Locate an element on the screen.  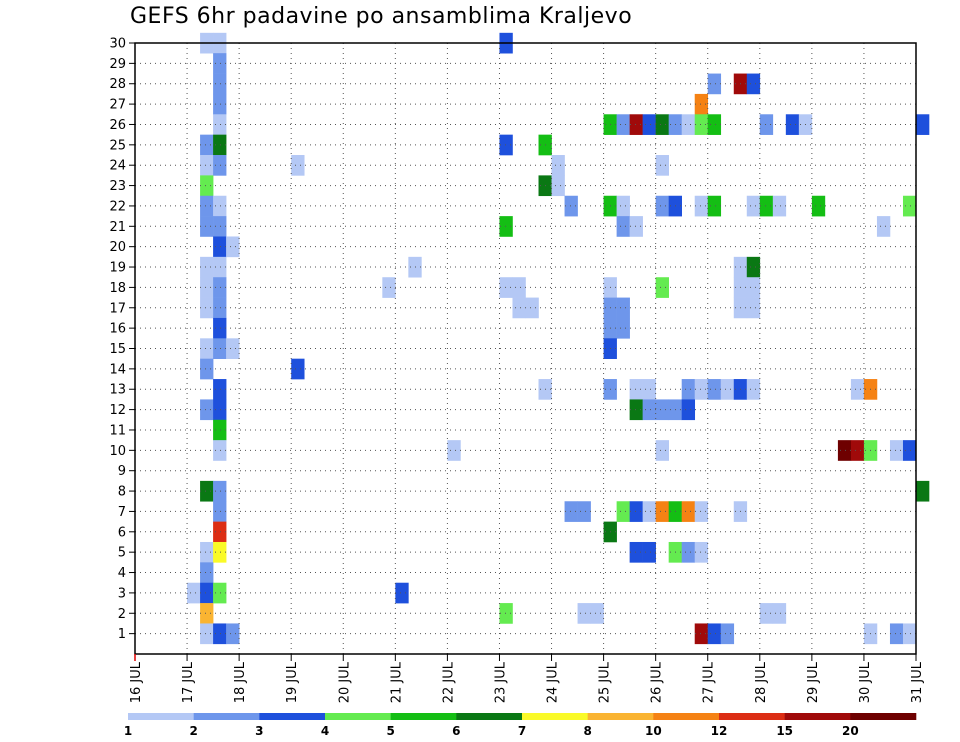
colorbar-label: 1 is located at coordinates (128, 731).